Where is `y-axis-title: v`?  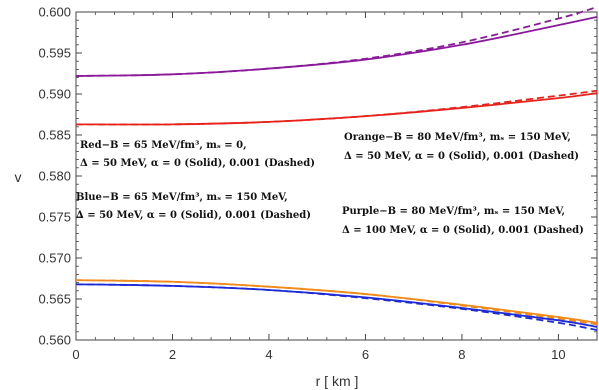
y-axis-title: v is located at coordinates (18, 177).